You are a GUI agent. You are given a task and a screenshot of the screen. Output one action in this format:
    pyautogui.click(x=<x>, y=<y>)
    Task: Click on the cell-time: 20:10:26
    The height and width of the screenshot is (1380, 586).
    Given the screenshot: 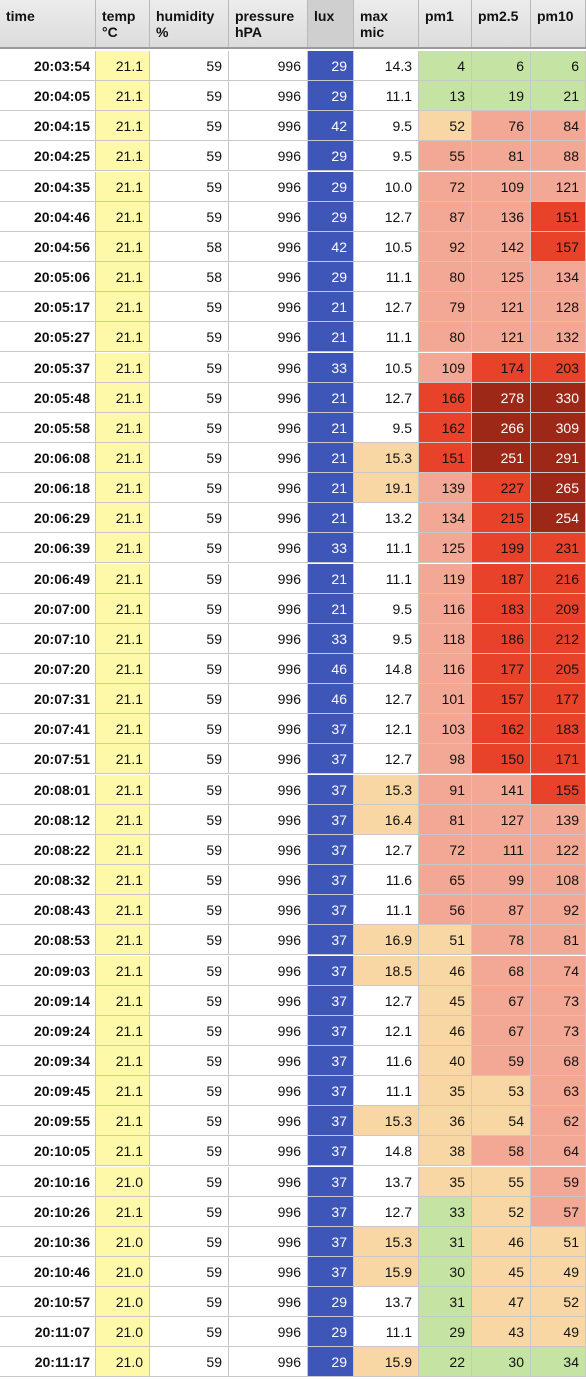 What is the action you would take?
    pyautogui.click(x=48, y=1211)
    